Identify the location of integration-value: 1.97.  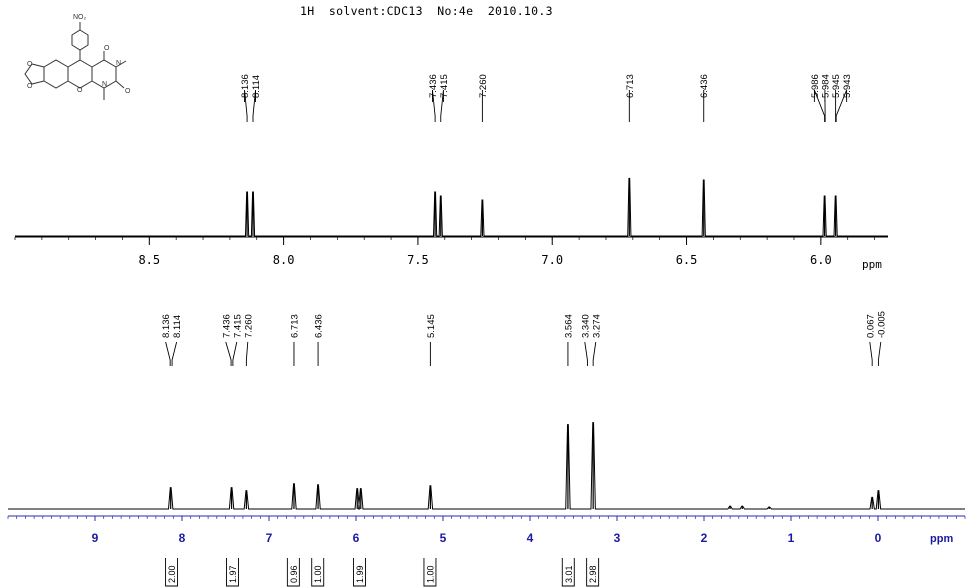
(233, 574).